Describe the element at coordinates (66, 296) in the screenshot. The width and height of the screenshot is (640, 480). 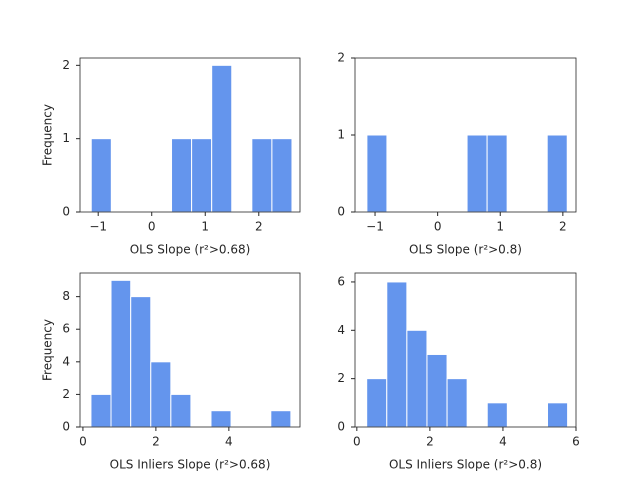
I see `y-tick-label: 8` at that location.